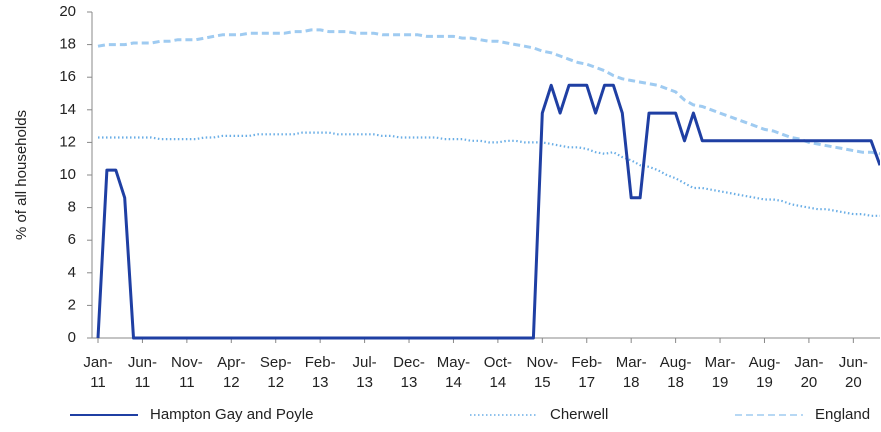 The width and height of the screenshot is (881, 432). What do you see at coordinates (365, 372) in the screenshot?
I see `x-tick-label: Jul- 13` at bounding box center [365, 372].